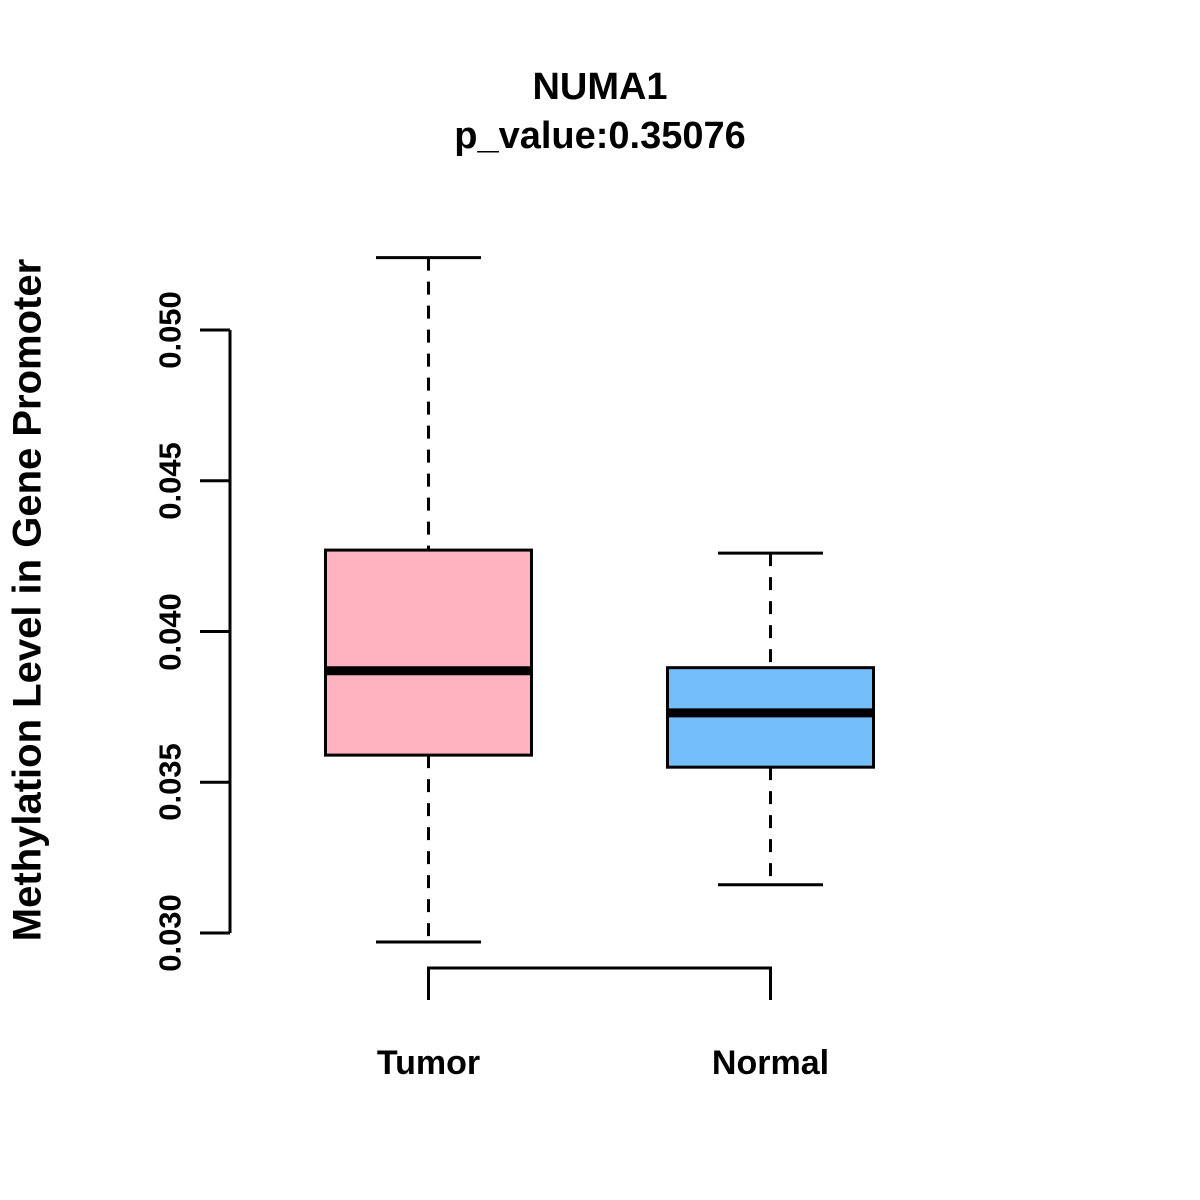  Describe the element at coordinates (27, 600) in the screenshot. I see `y-axis-title: Methylation Level in Gene Promoter` at that location.